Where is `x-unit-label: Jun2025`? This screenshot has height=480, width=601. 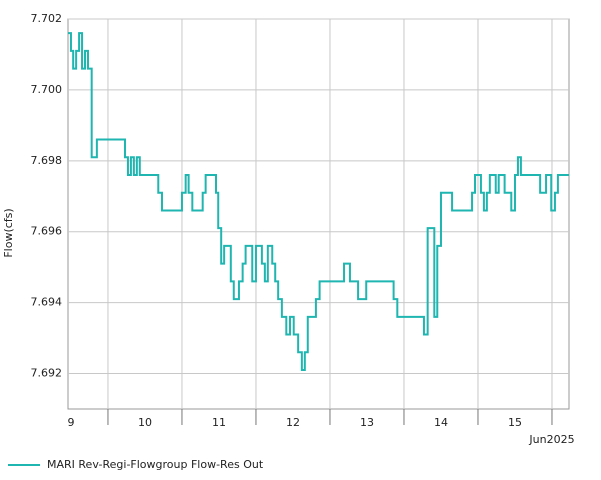
x-unit-label: Jun2025 is located at coordinates (551, 439).